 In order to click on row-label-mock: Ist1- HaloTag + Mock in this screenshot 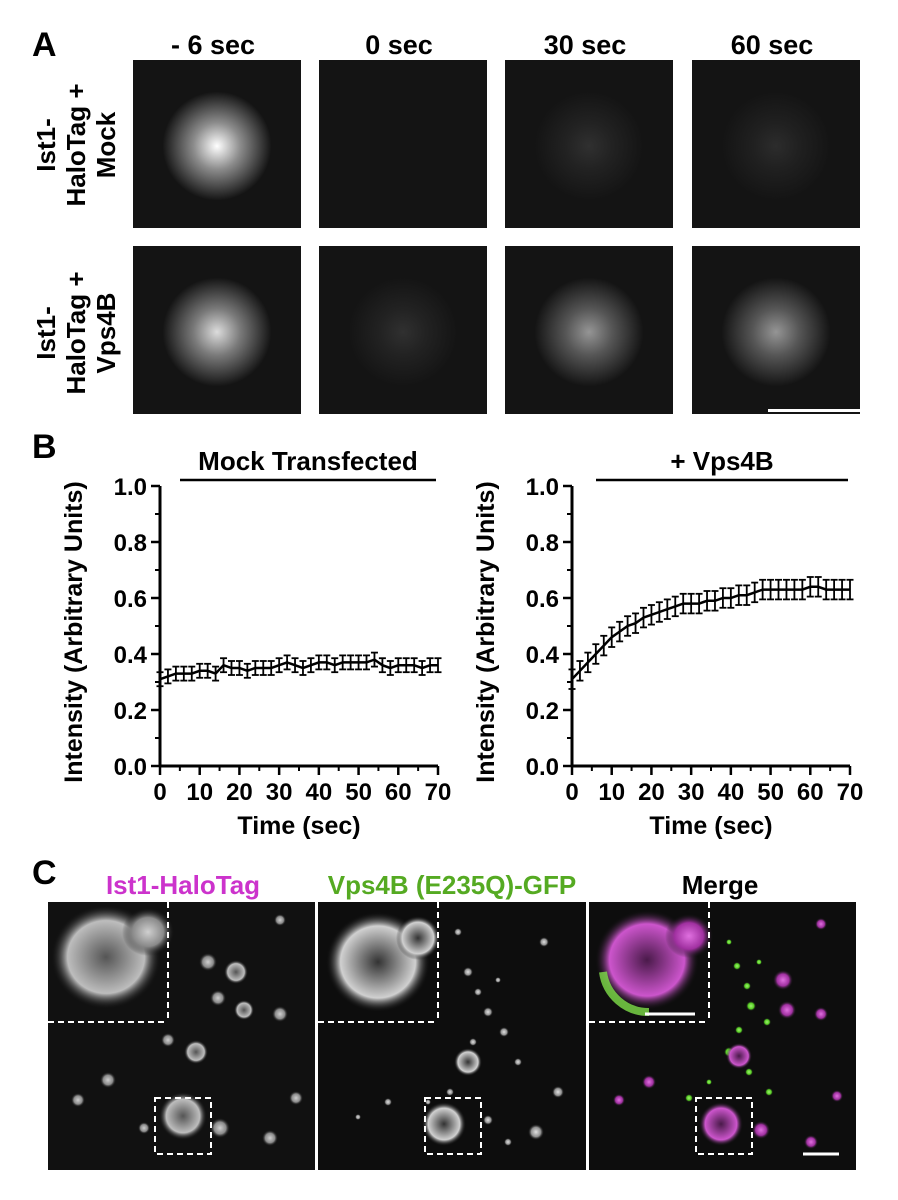, I will do `click(76, 145)`.